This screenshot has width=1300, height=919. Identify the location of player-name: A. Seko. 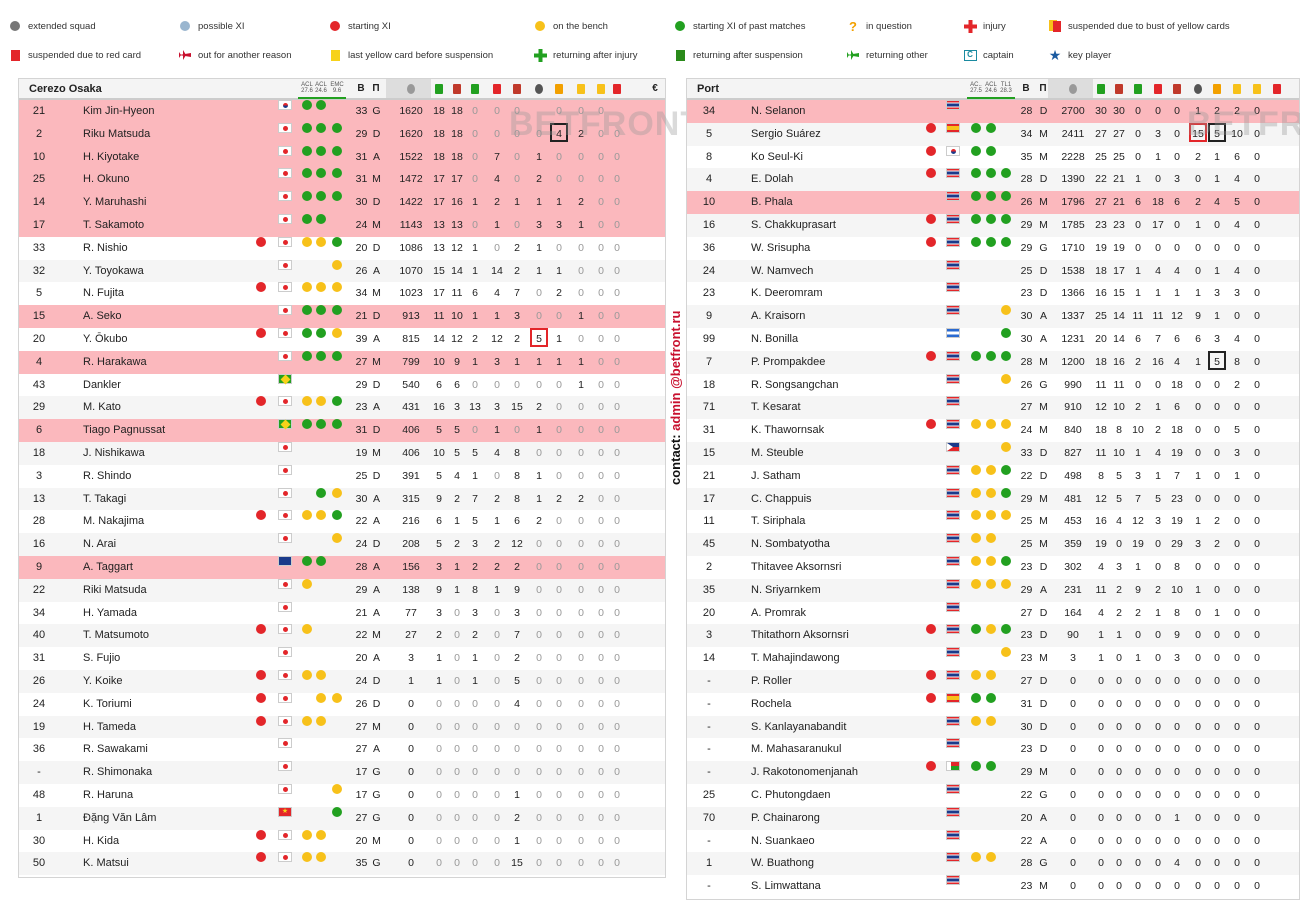
(102, 316).